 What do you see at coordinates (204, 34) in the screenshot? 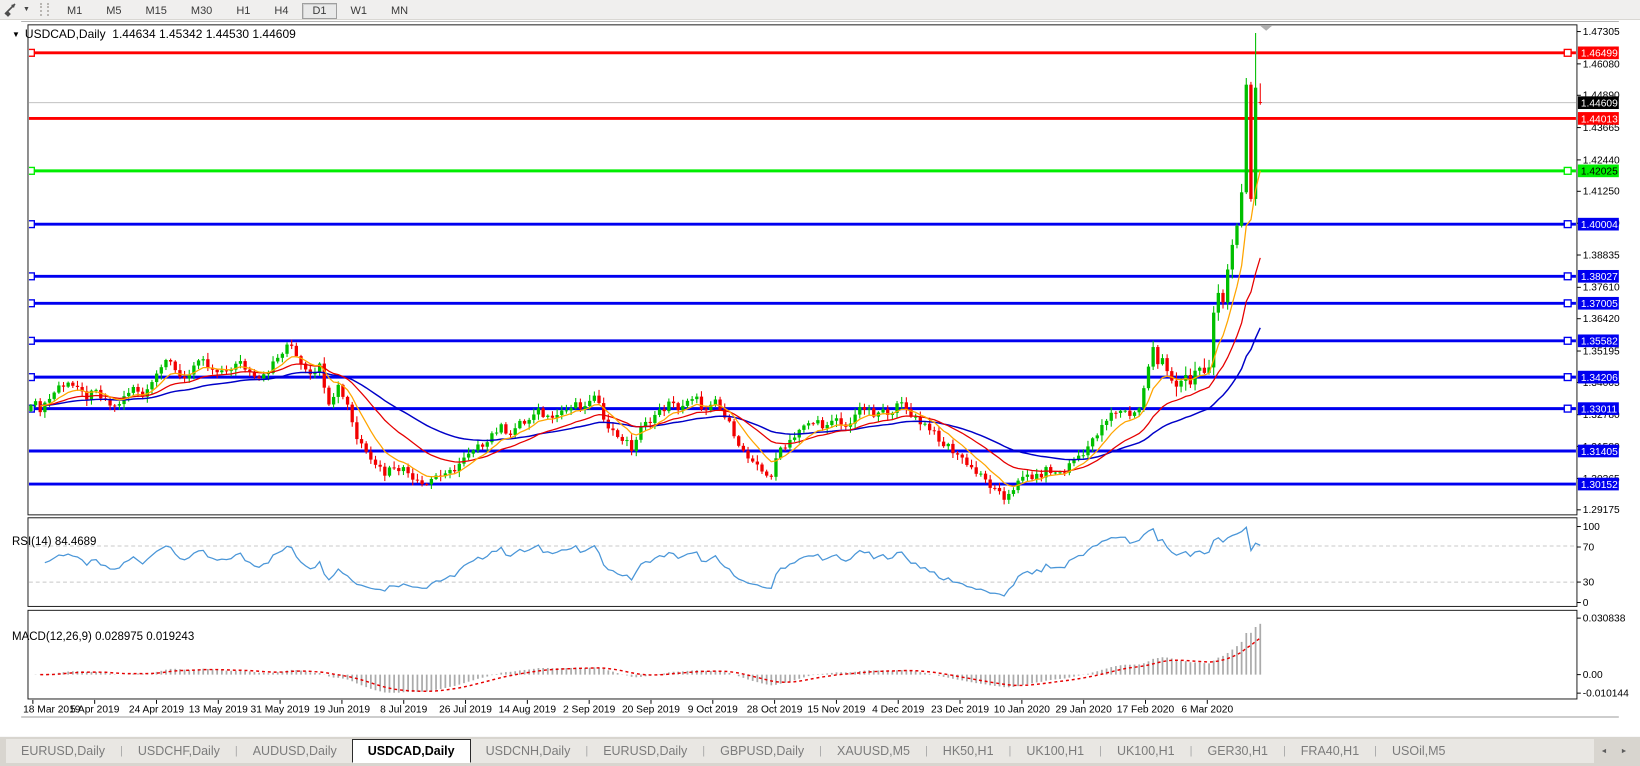
I see `chart-ohlc-values: 1.44634 1.45342 1.44530 1.44609` at bounding box center [204, 34].